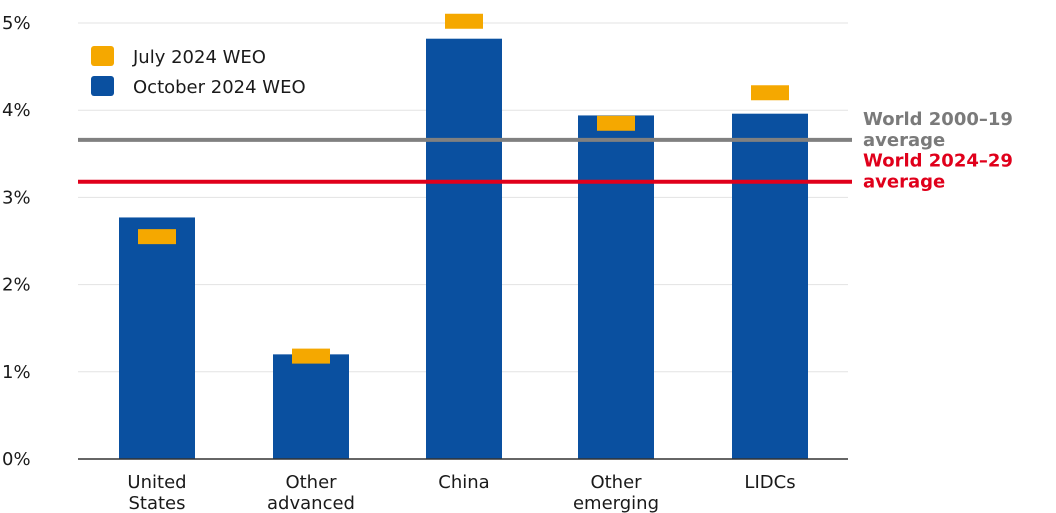 Image resolution: width=1056 pixels, height=513 pixels. What do you see at coordinates (311, 492) in the screenshot?
I see `x-tick-label: Other advanced` at bounding box center [311, 492].